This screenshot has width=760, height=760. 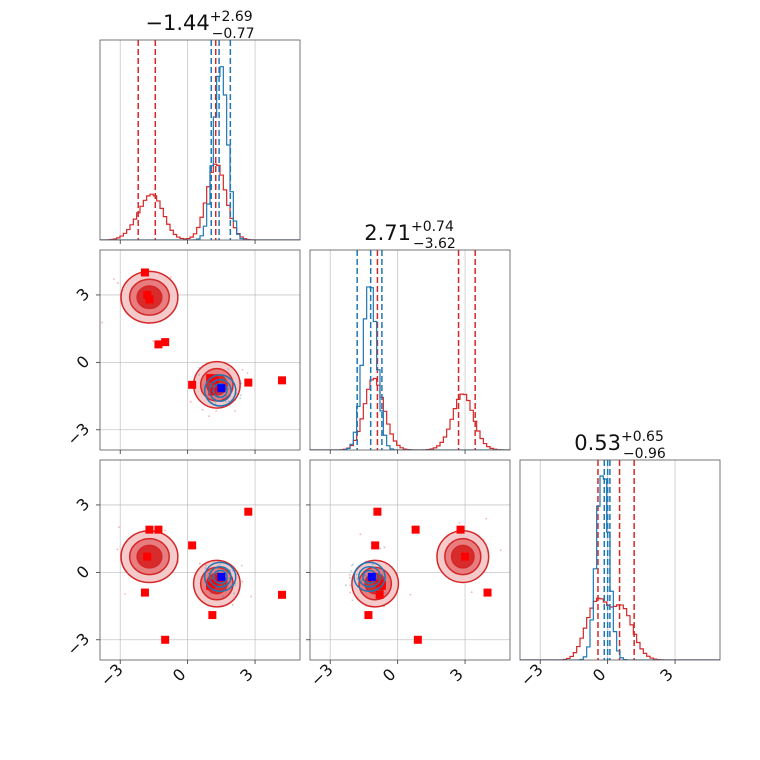 What do you see at coordinates (432, 227) in the screenshot?
I see `title-plus: +0.74` at bounding box center [432, 227].